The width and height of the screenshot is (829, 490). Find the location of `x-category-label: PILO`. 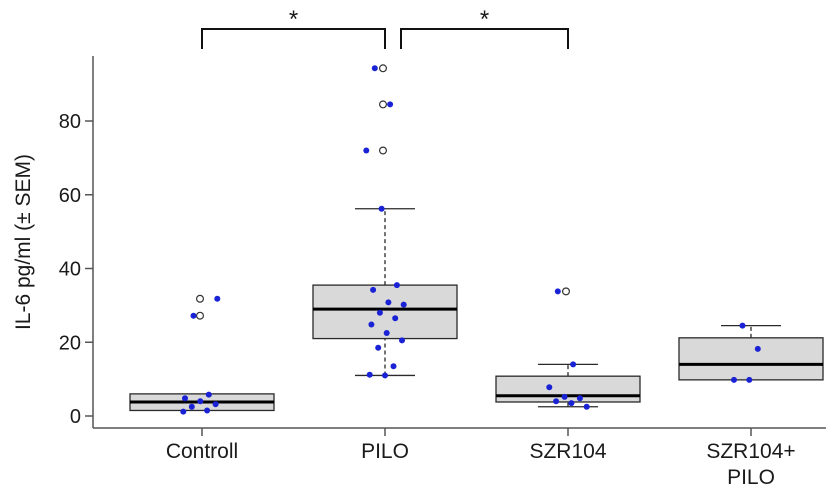

x-category-label: PILO is located at coordinates (385, 451).